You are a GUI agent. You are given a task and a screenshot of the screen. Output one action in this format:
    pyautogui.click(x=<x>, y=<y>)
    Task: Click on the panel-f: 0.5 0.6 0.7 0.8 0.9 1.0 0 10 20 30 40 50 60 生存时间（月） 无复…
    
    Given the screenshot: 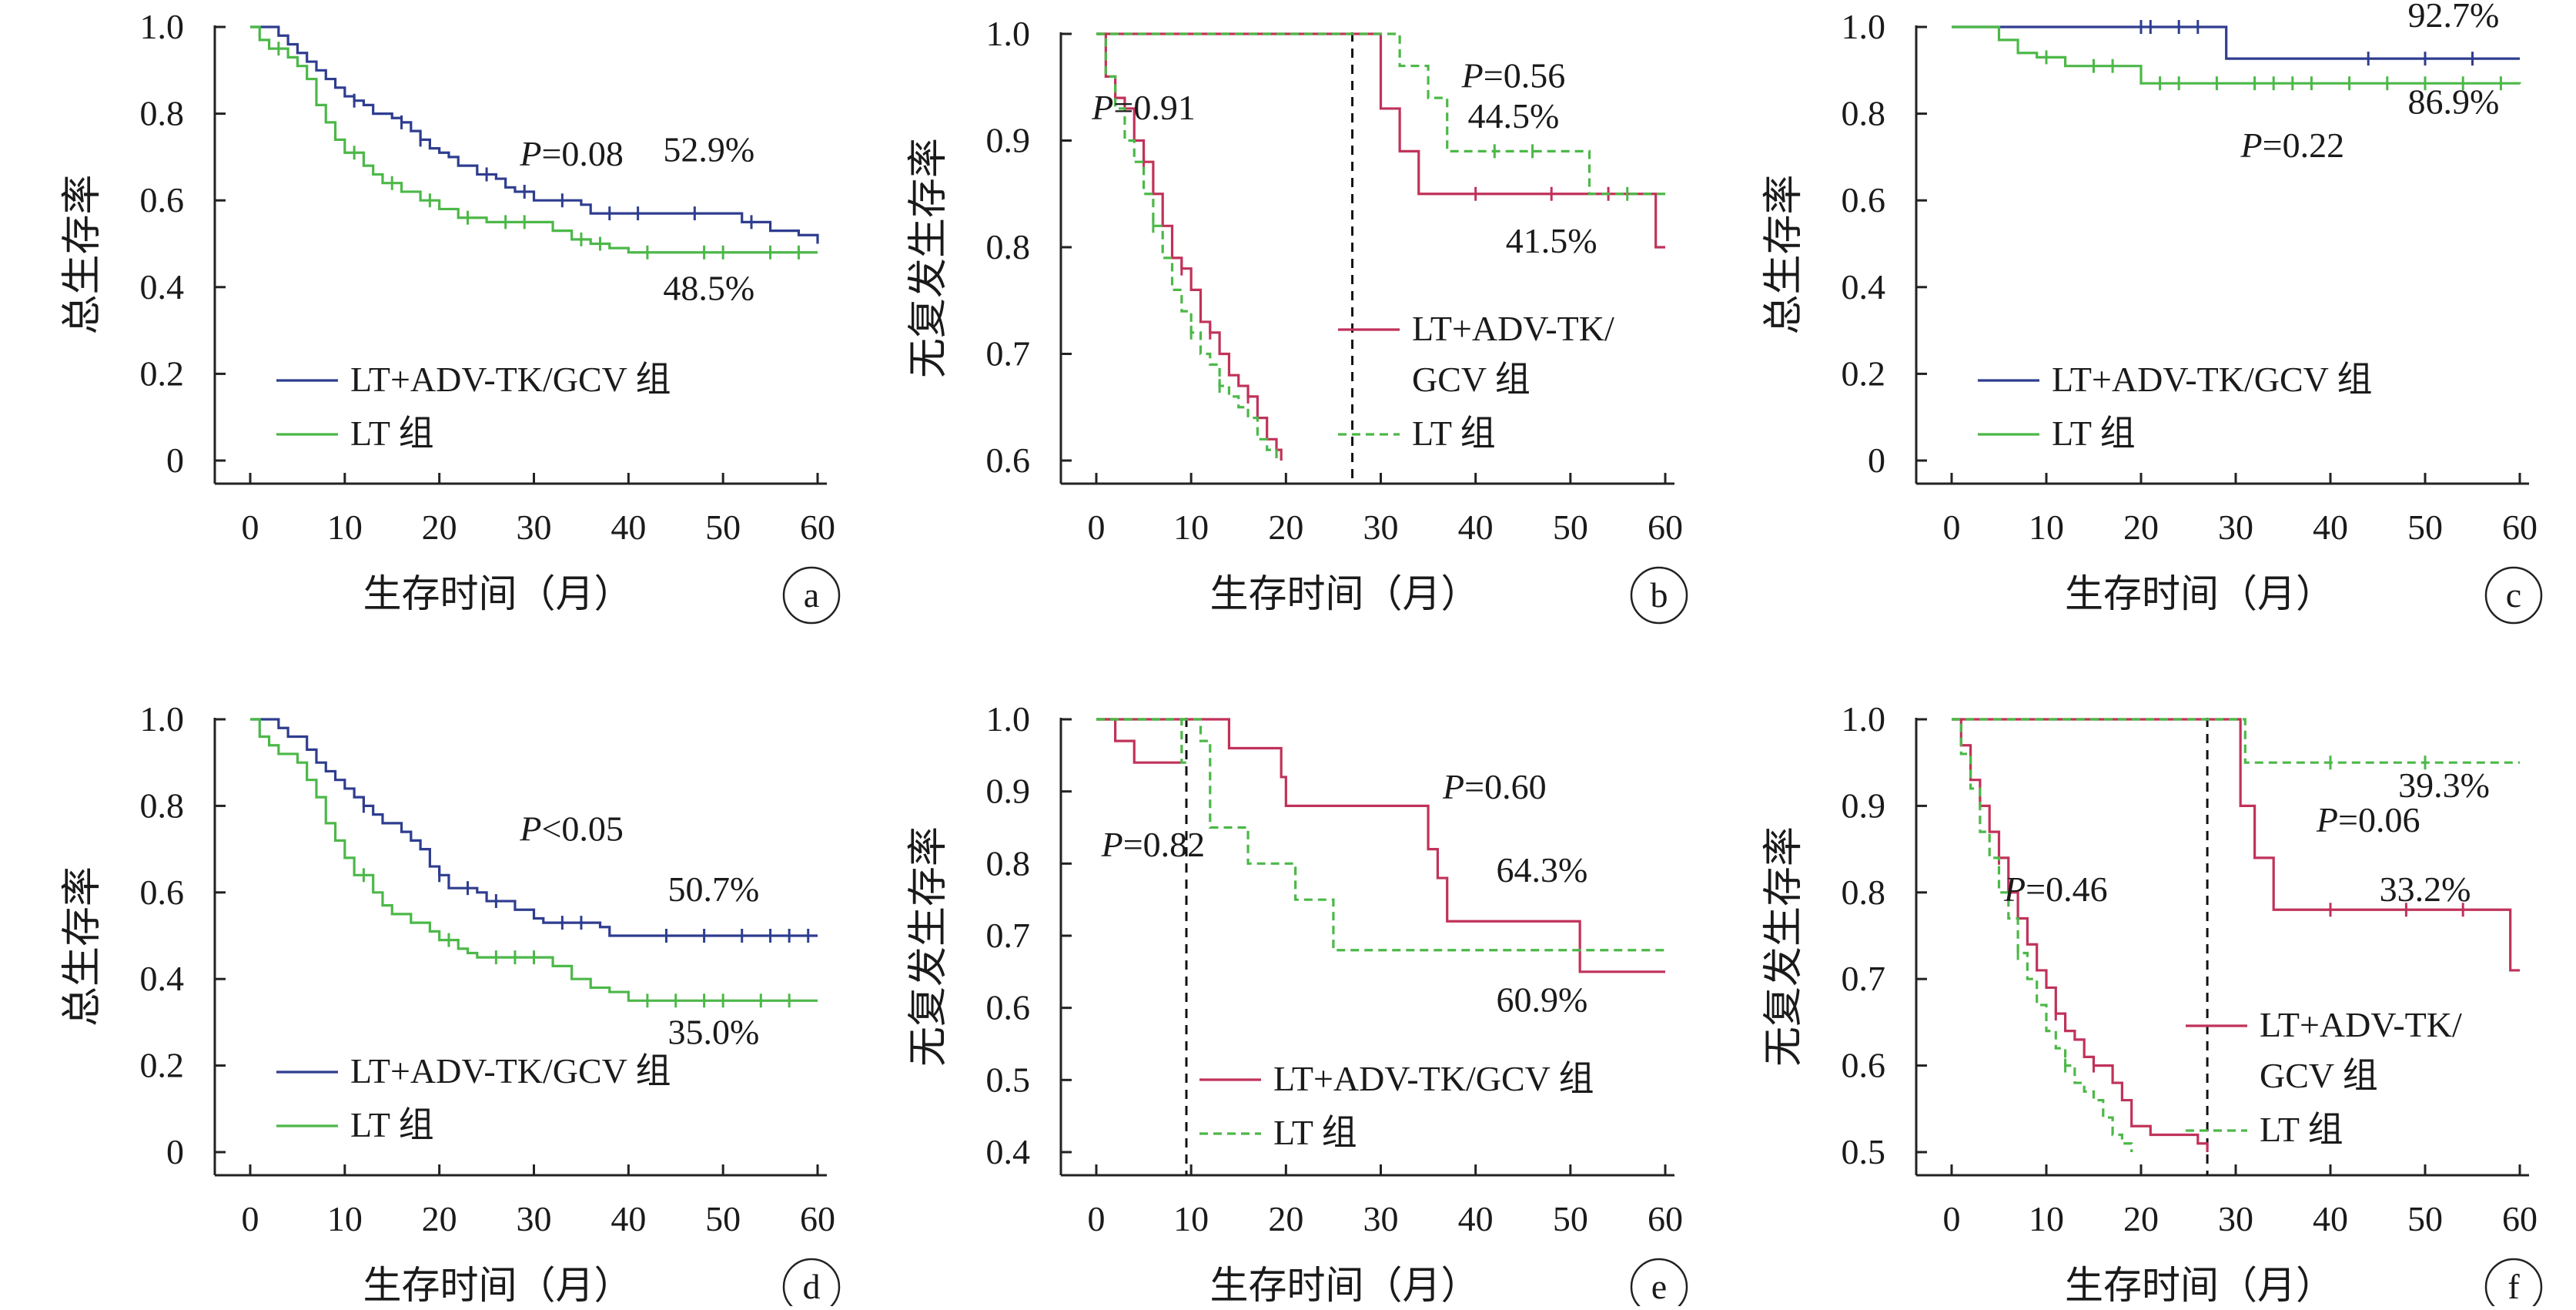 What is the action you would take?
    pyautogui.click(x=2153, y=1004)
    